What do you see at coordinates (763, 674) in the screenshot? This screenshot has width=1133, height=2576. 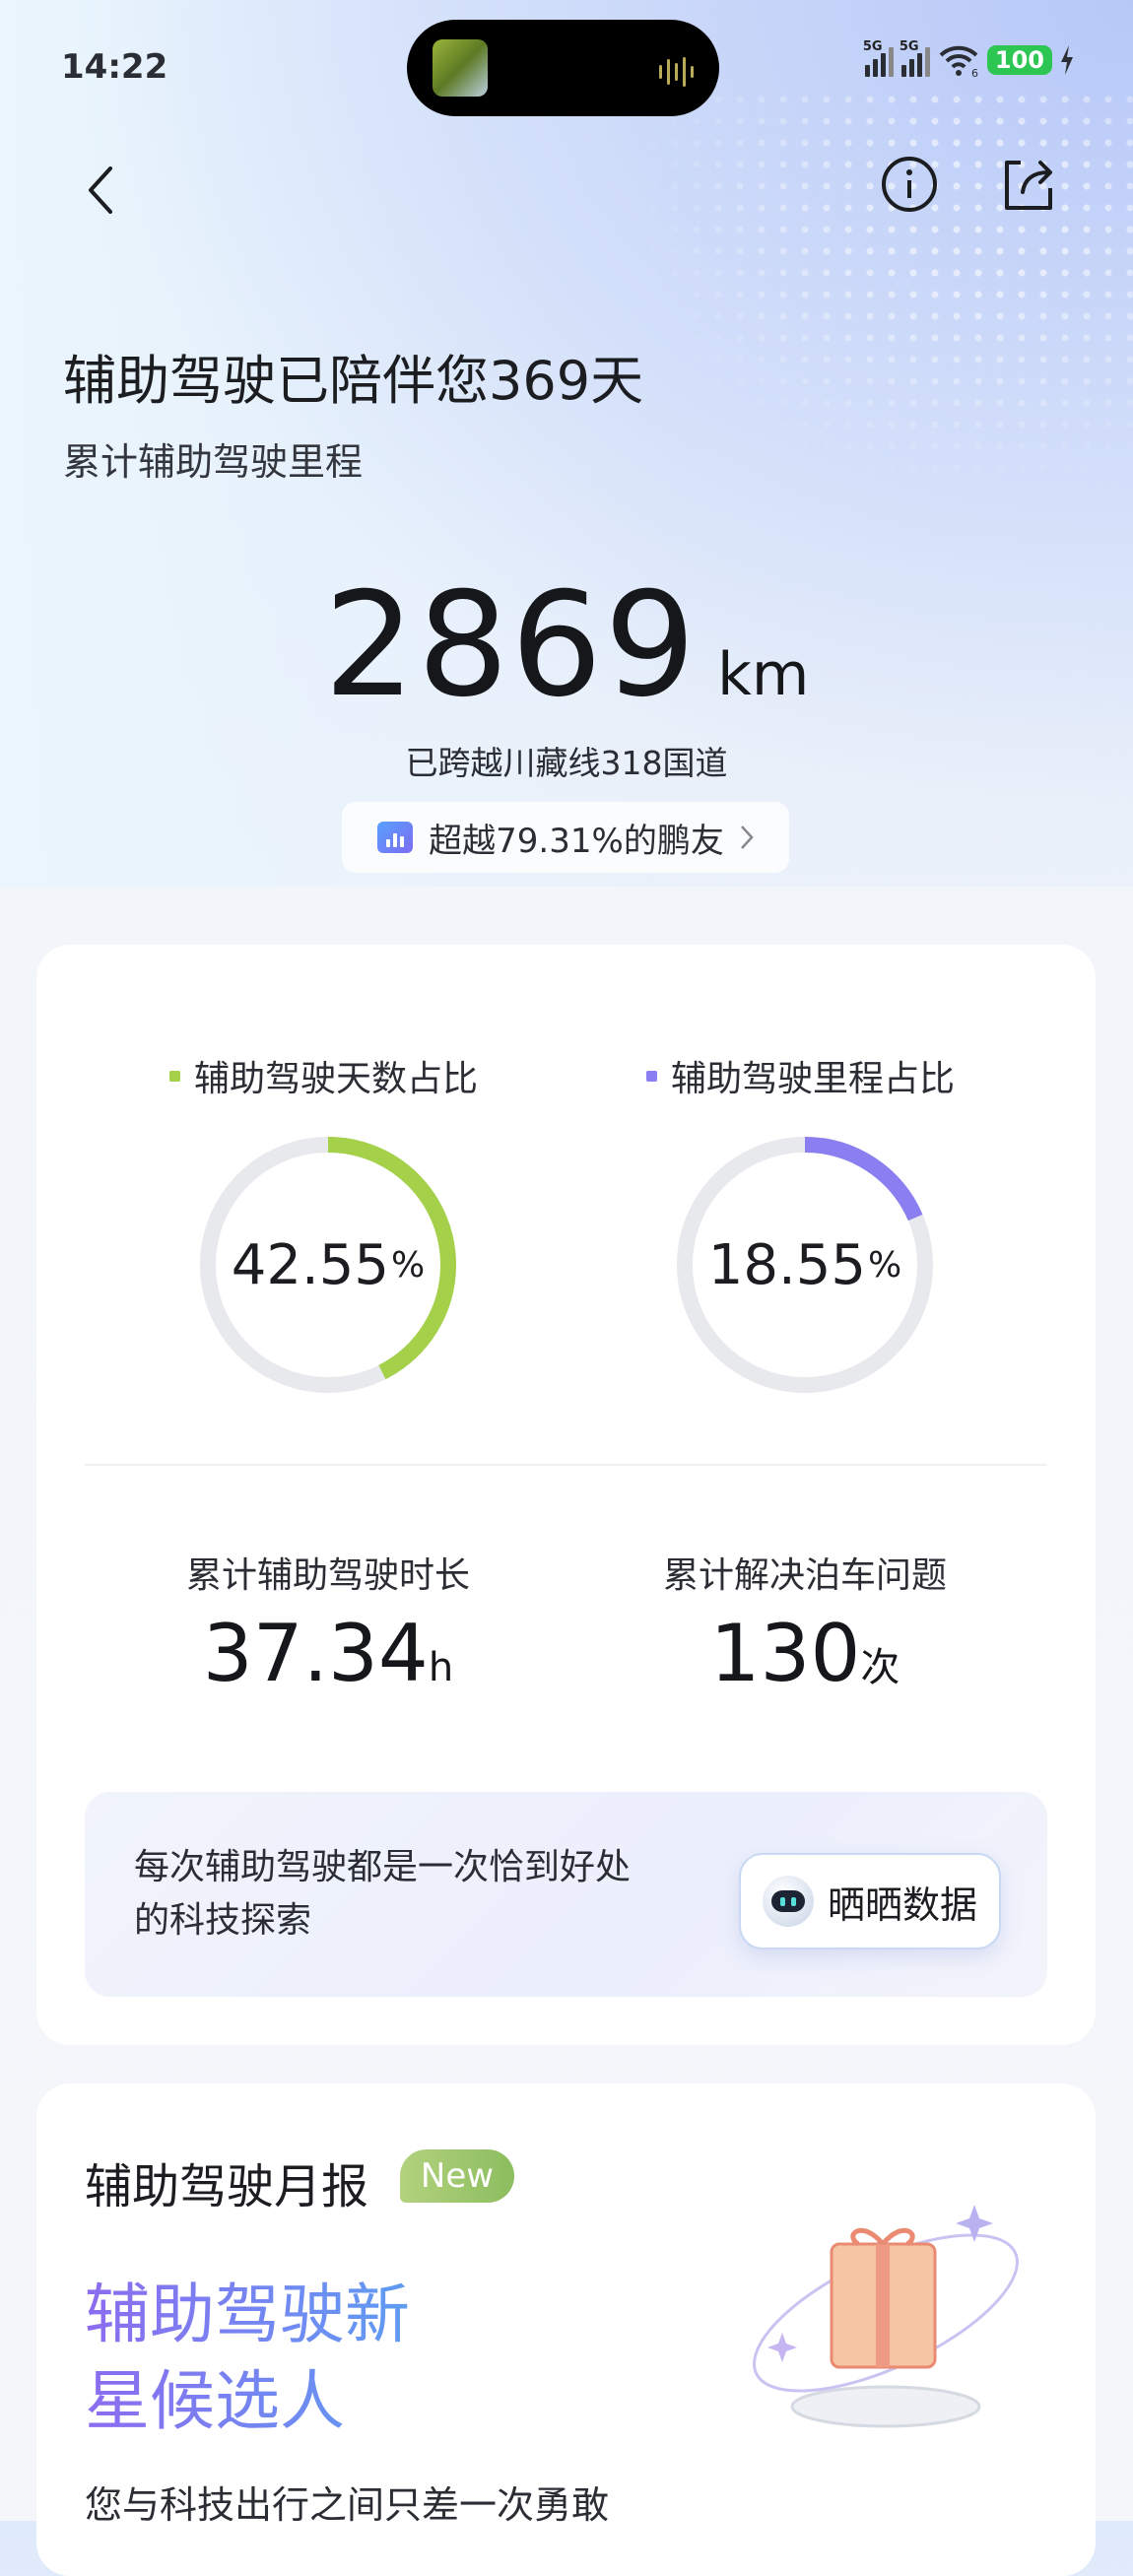 I see `distance-unit: km` at bounding box center [763, 674].